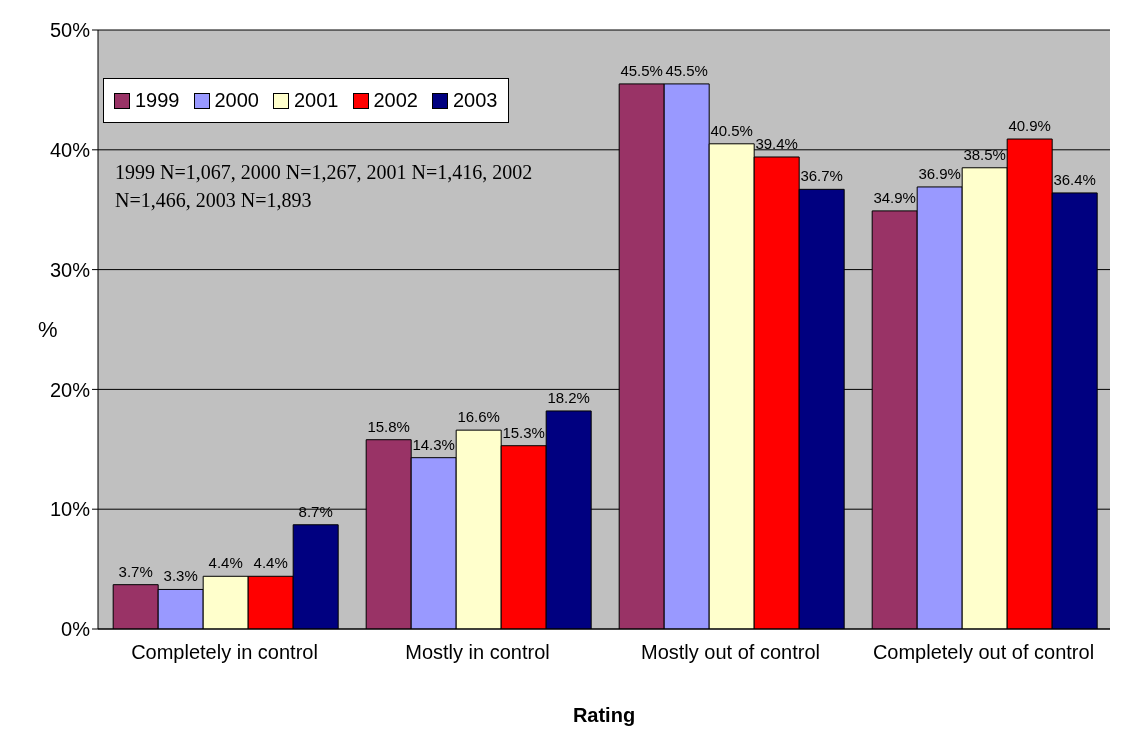  I want to click on data-label: 18.2%, so click(568, 397).